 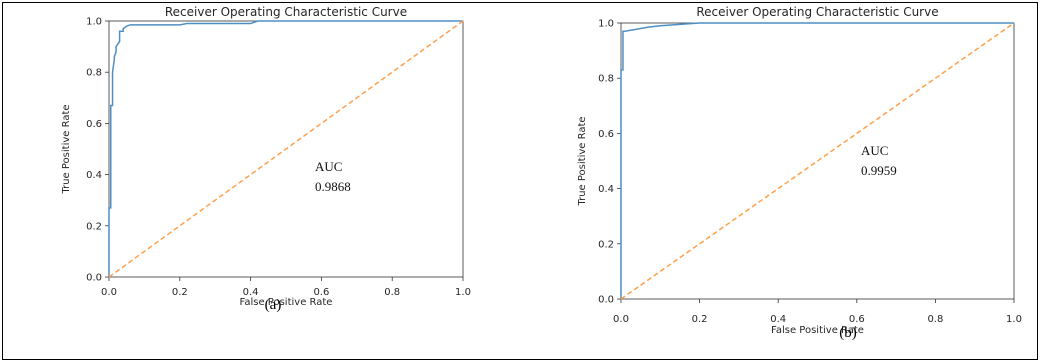 What do you see at coordinates (273, 305) in the screenshot?
I see `panel-caption: (a)` at bounding box center [273, 305].